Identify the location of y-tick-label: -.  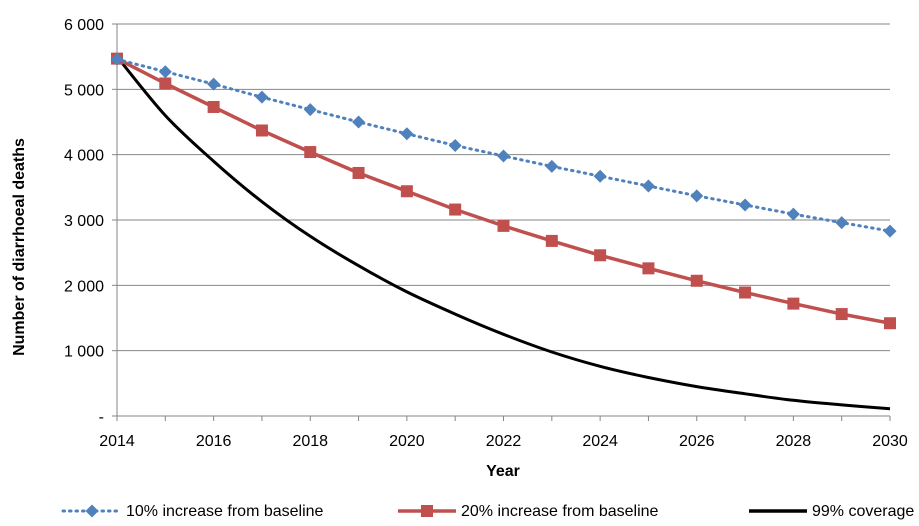
(101, 417).